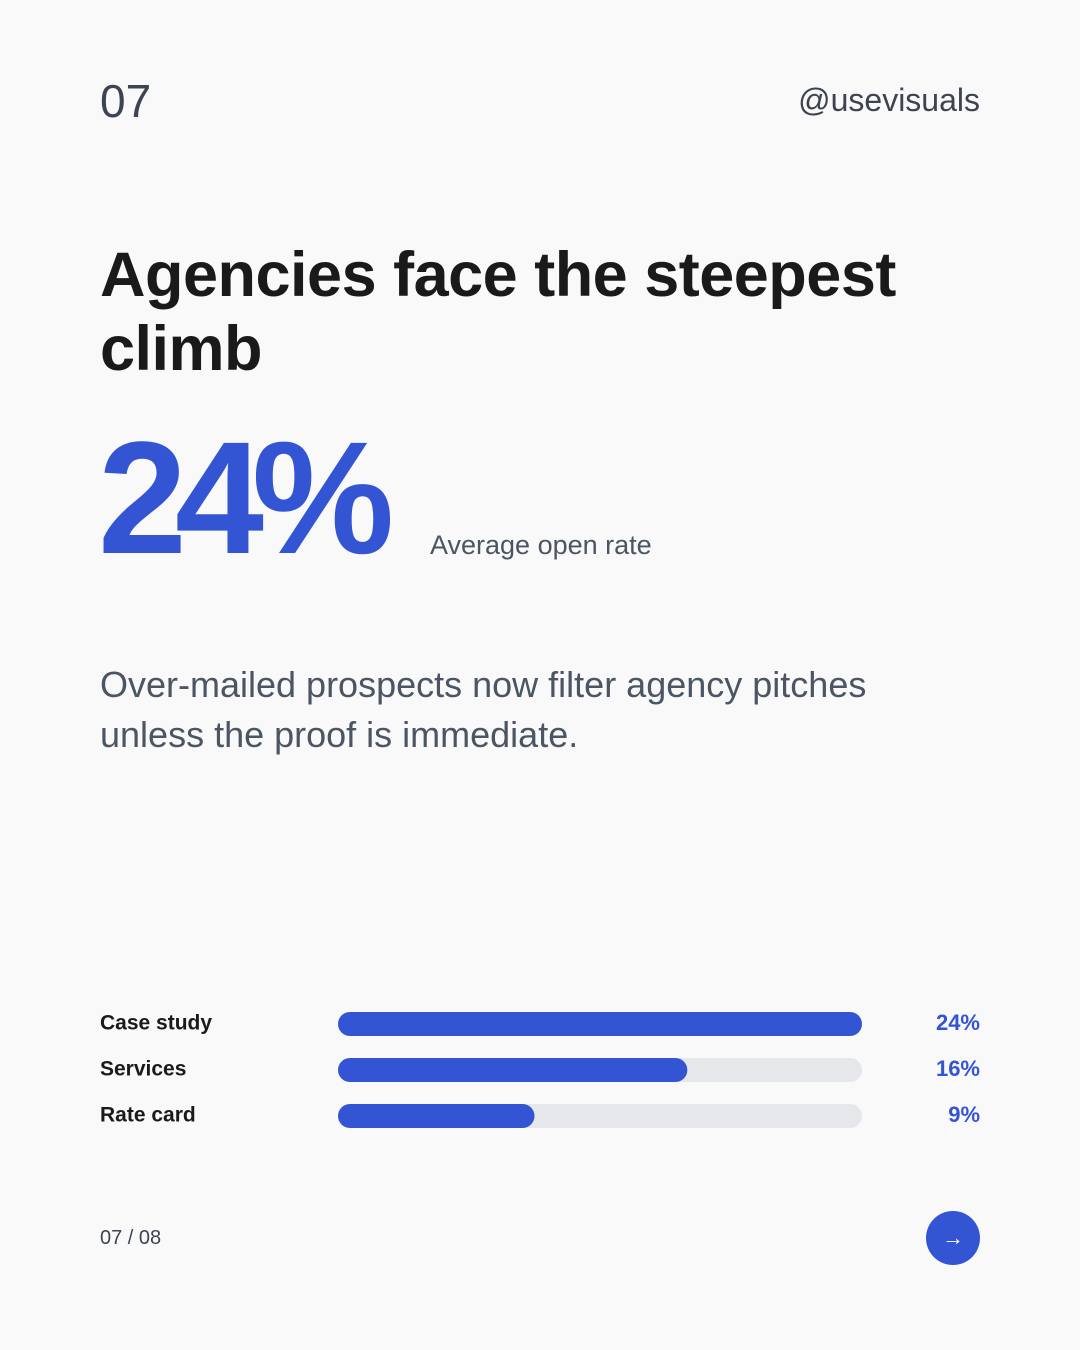 This screenshot has width=1080, height=1350. Describe the element at coordinates (953, 1238) in the screenshot. I see `next-button: →` at that location.